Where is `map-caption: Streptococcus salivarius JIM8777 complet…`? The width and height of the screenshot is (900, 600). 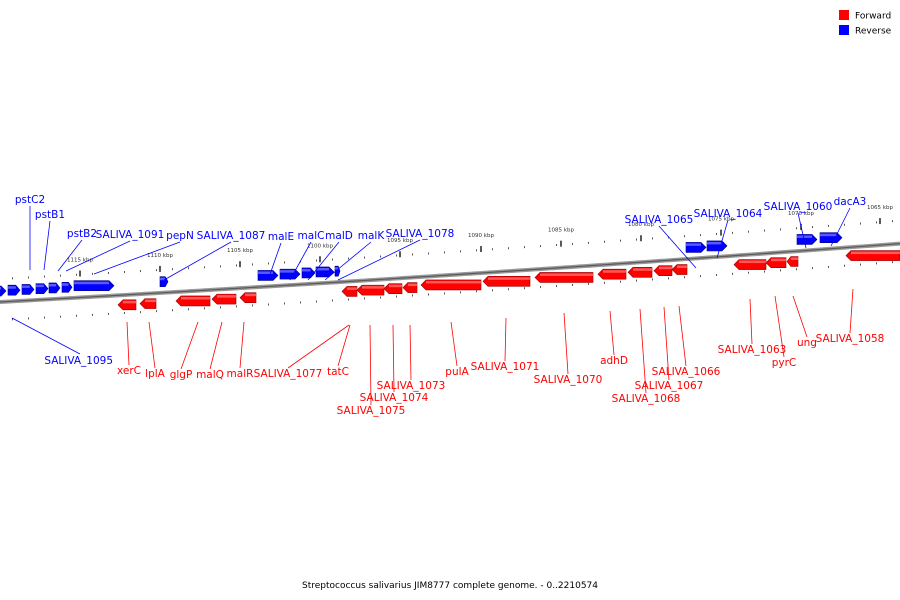 map-caption: Streptococcus salivarius JIM8777 complet… is located at coordinates (450, 586).